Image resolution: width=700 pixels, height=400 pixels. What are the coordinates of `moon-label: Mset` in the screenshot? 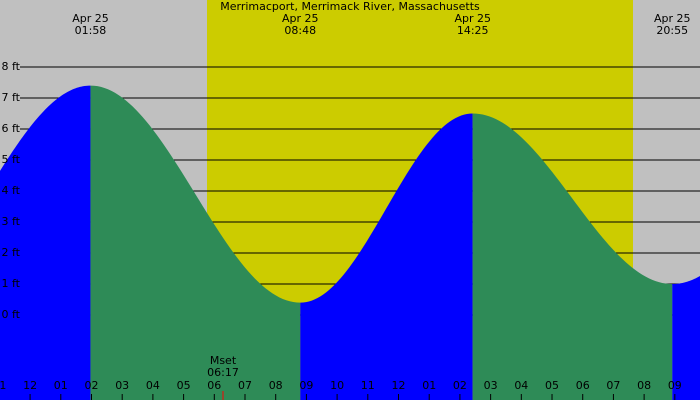 It's located at (223, 360).